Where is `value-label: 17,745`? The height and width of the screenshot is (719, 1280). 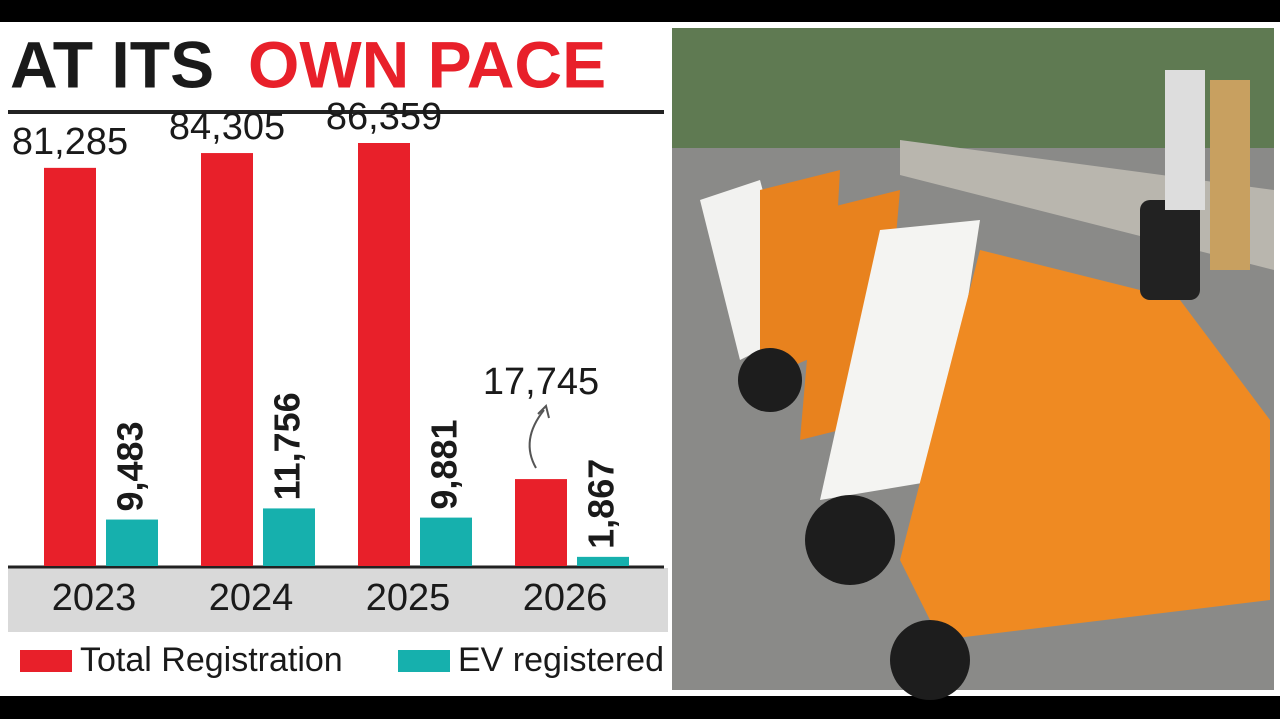
value-label: 17,745 is located at coordinates (541, 382).